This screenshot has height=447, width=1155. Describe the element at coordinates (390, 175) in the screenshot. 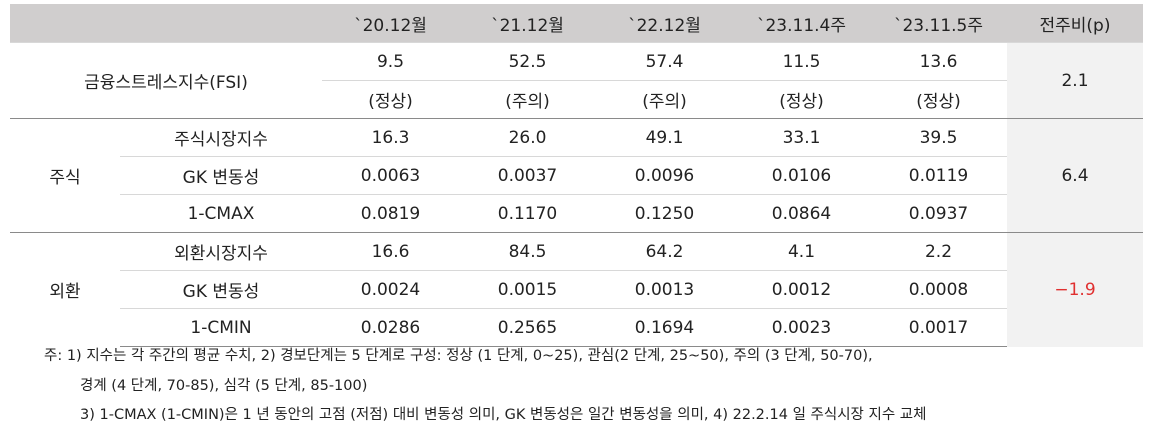

I see `value-cell: 0.0063` at that location.